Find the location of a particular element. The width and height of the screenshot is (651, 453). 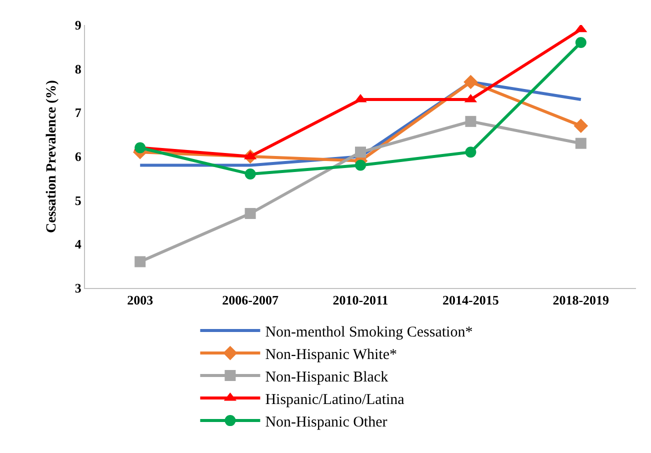

x-tick-label: 2018-2019 is located at coordinates (581, 300).